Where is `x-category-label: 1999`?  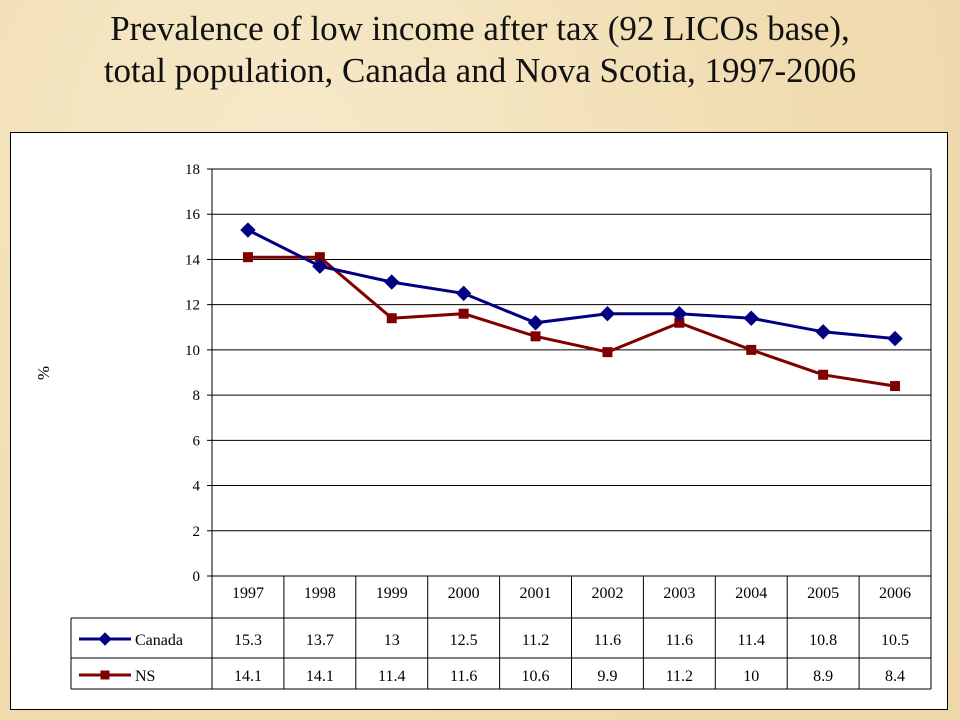
x-category-label: 1999 is located at coordinates (392, 593).